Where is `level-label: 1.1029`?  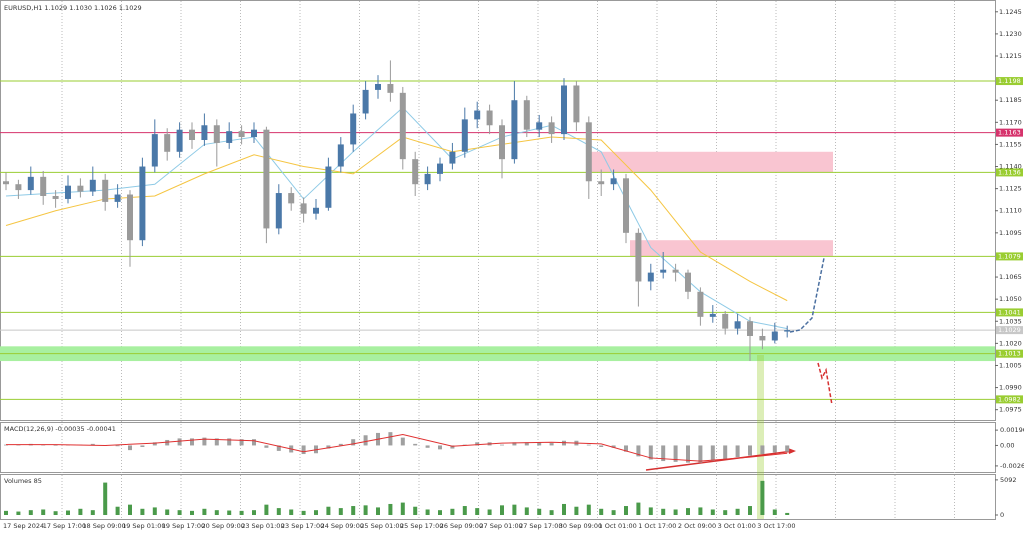
level-label: 1.1029 is located at coordinates (1009, 330).